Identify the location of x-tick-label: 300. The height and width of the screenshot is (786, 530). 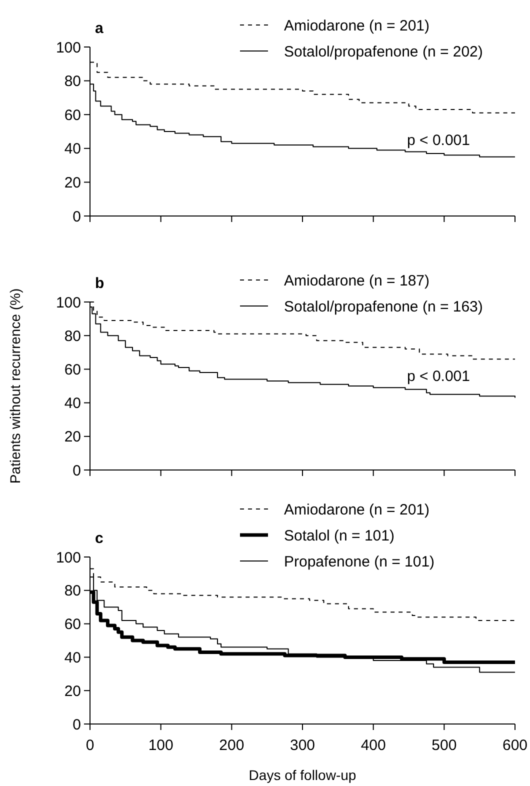
(303, 745).